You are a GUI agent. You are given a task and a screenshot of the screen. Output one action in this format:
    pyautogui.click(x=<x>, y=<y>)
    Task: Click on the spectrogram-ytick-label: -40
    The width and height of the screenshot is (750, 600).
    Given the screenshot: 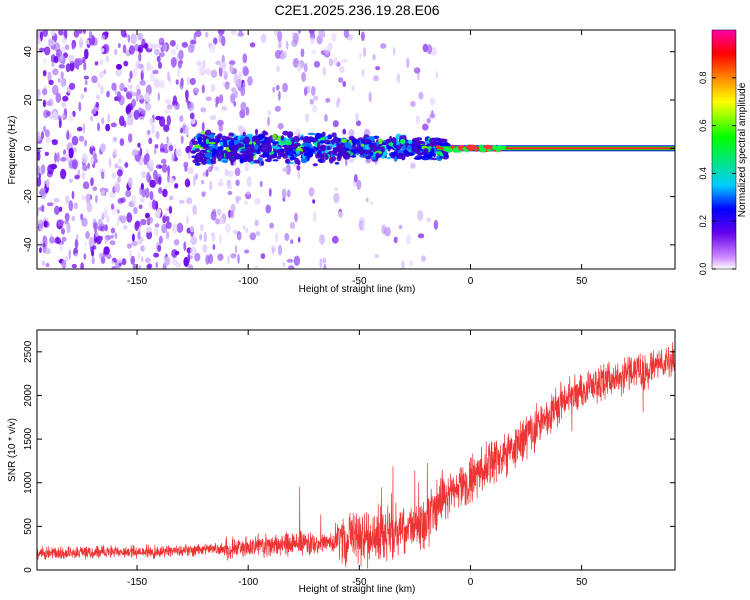 What is the action you would take?
    pyautogui.click(x=28, y=244)
    